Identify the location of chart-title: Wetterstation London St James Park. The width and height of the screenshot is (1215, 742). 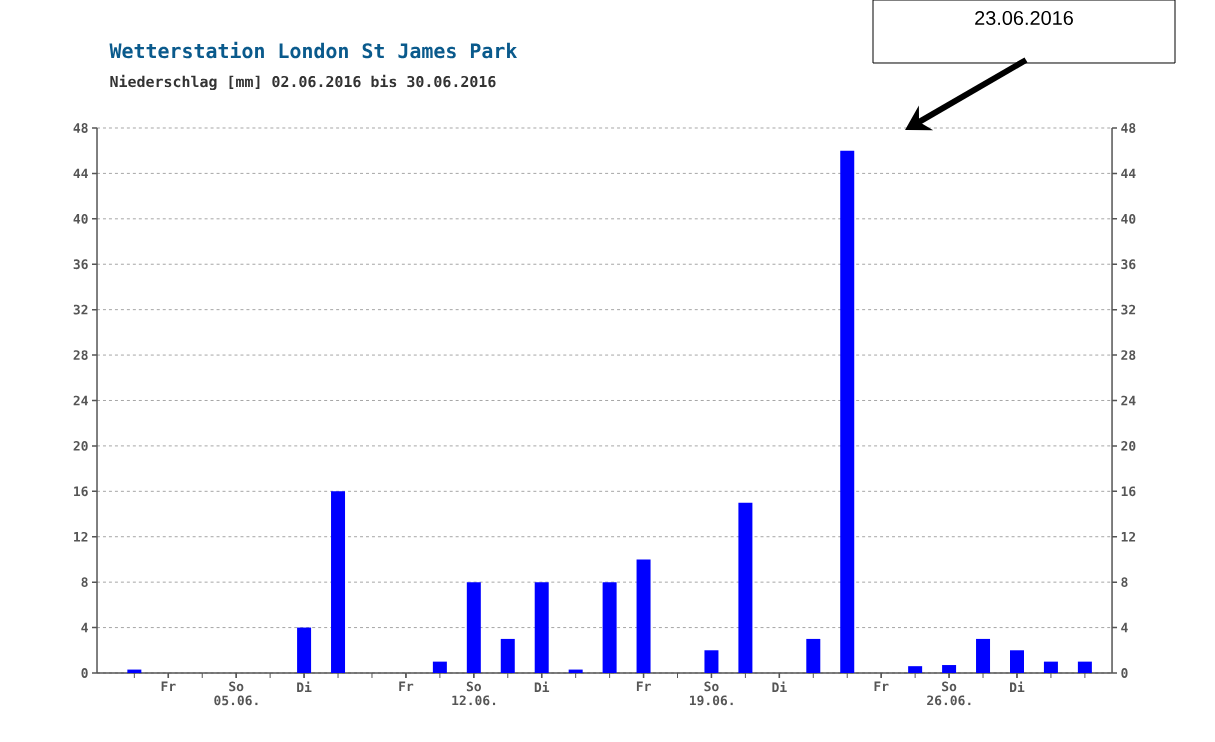
(313, 50).